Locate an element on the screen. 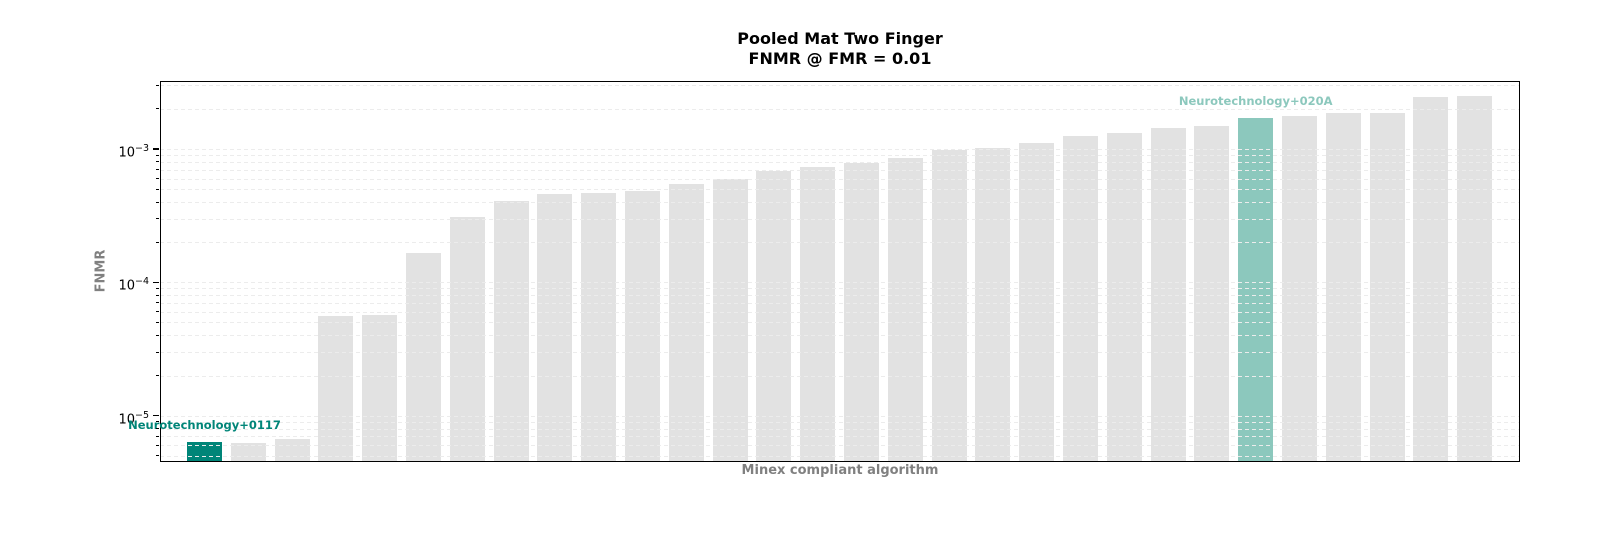 This screenshot has height=533, width=1600. y-tick-label: 10⁻⁴ is located at coordinates (133, 285).